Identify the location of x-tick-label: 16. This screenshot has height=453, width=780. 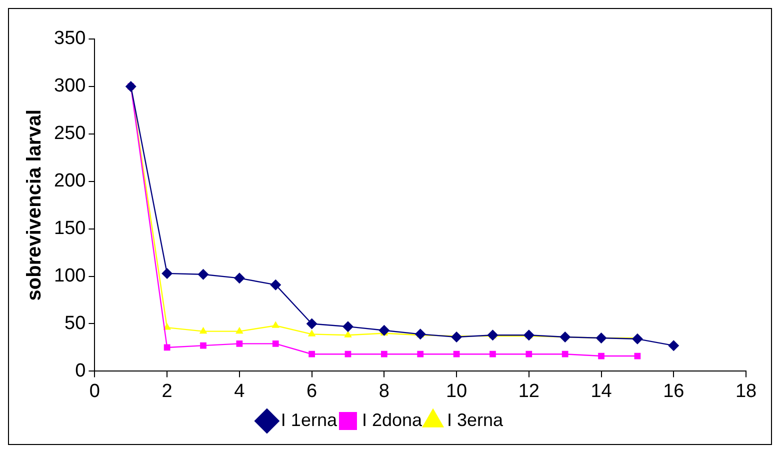
(673, 391).